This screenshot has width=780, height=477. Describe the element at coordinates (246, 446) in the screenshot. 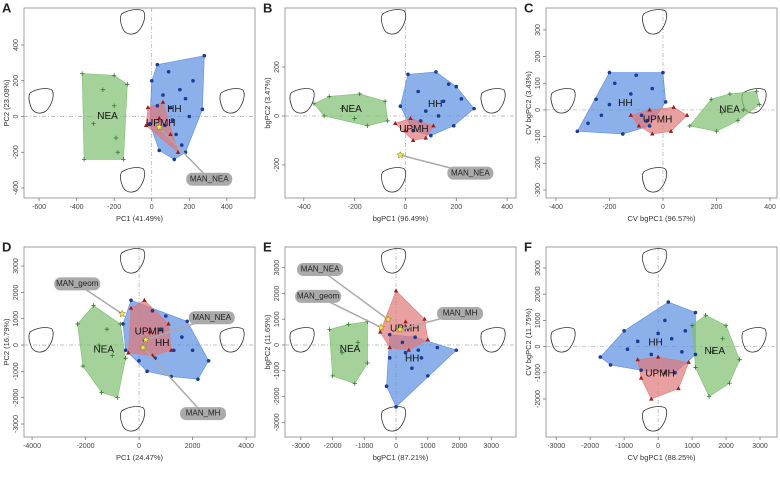

I see `x-tick-label: 4000` at that location.